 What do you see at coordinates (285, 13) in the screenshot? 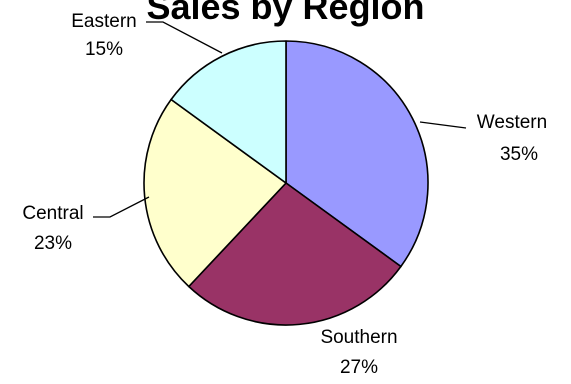
I see `chart-title: Sales by Region` at bounding box center [285, 13].